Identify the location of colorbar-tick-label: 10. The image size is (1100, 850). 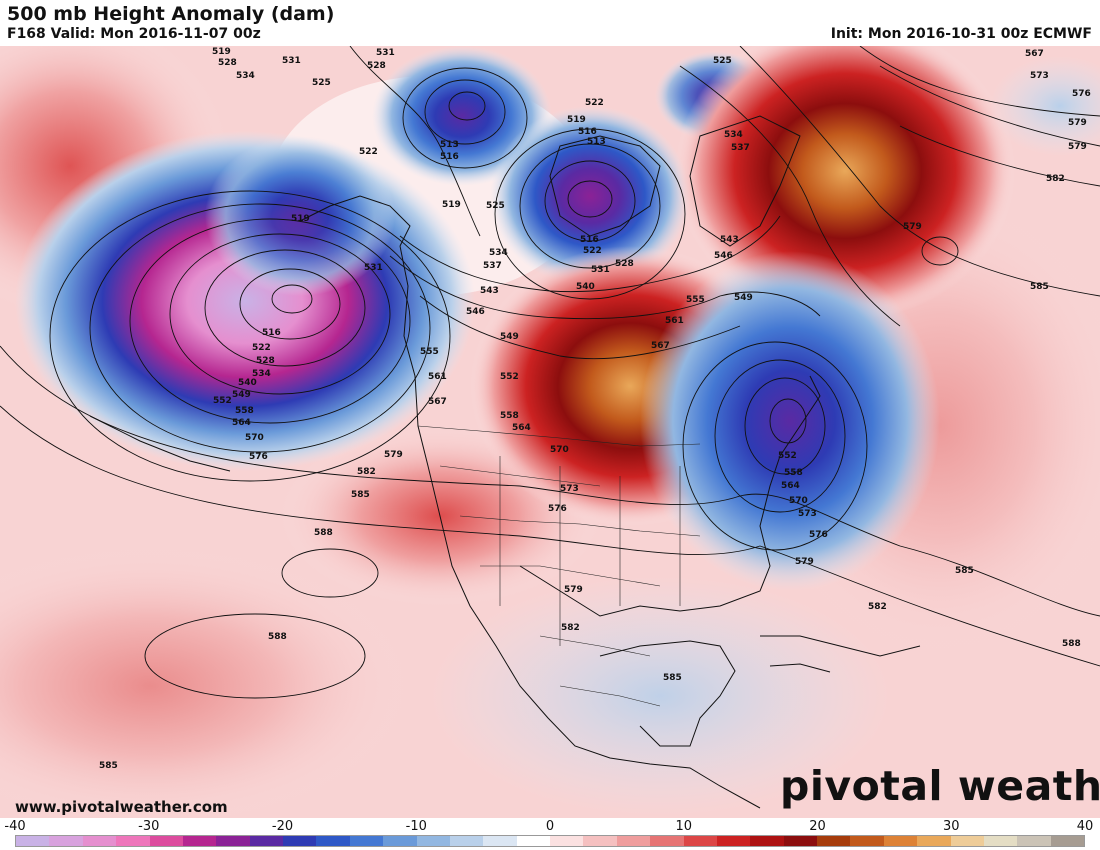
(684, 826).